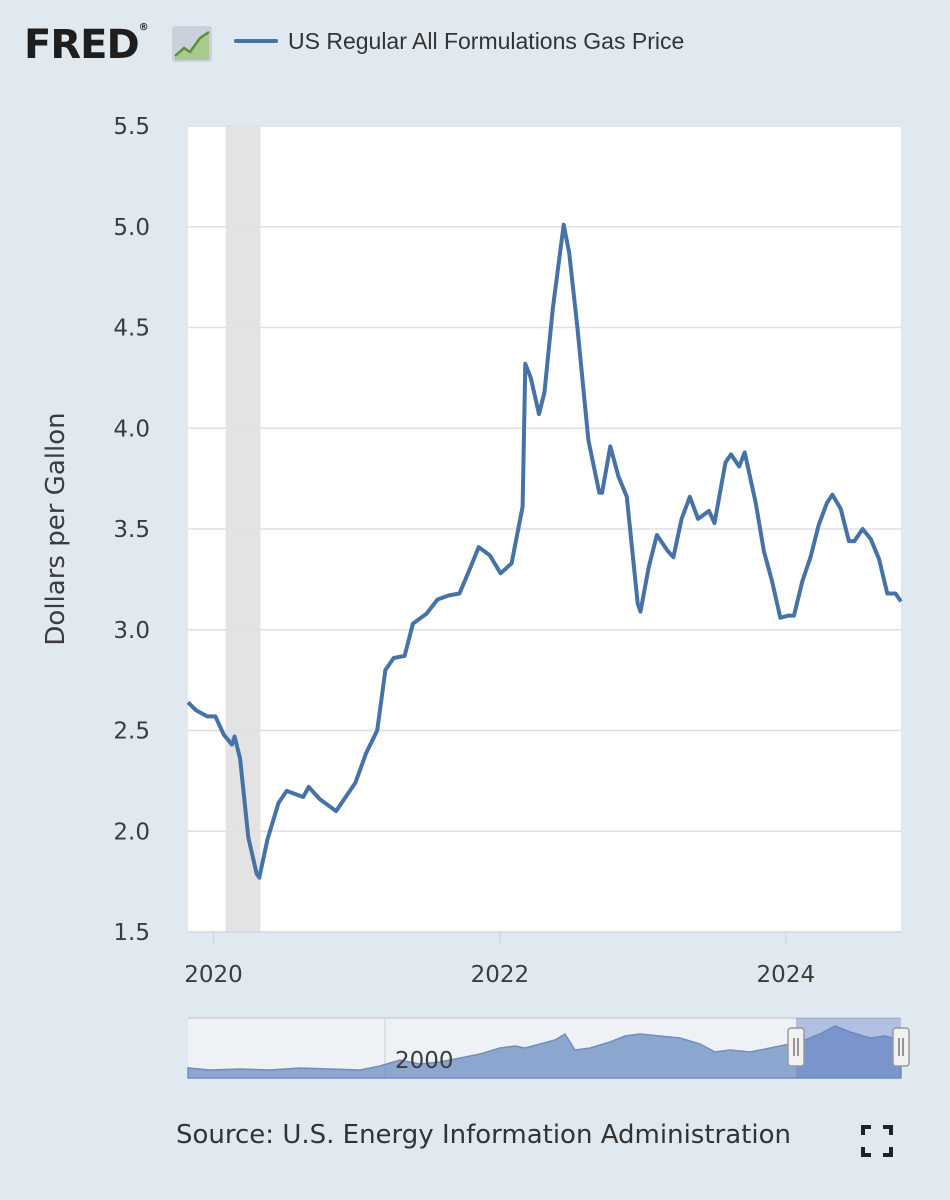 This screenshot has height=1200, width=950. I want to click on x-tick-label: 2024, so click(786, 975).